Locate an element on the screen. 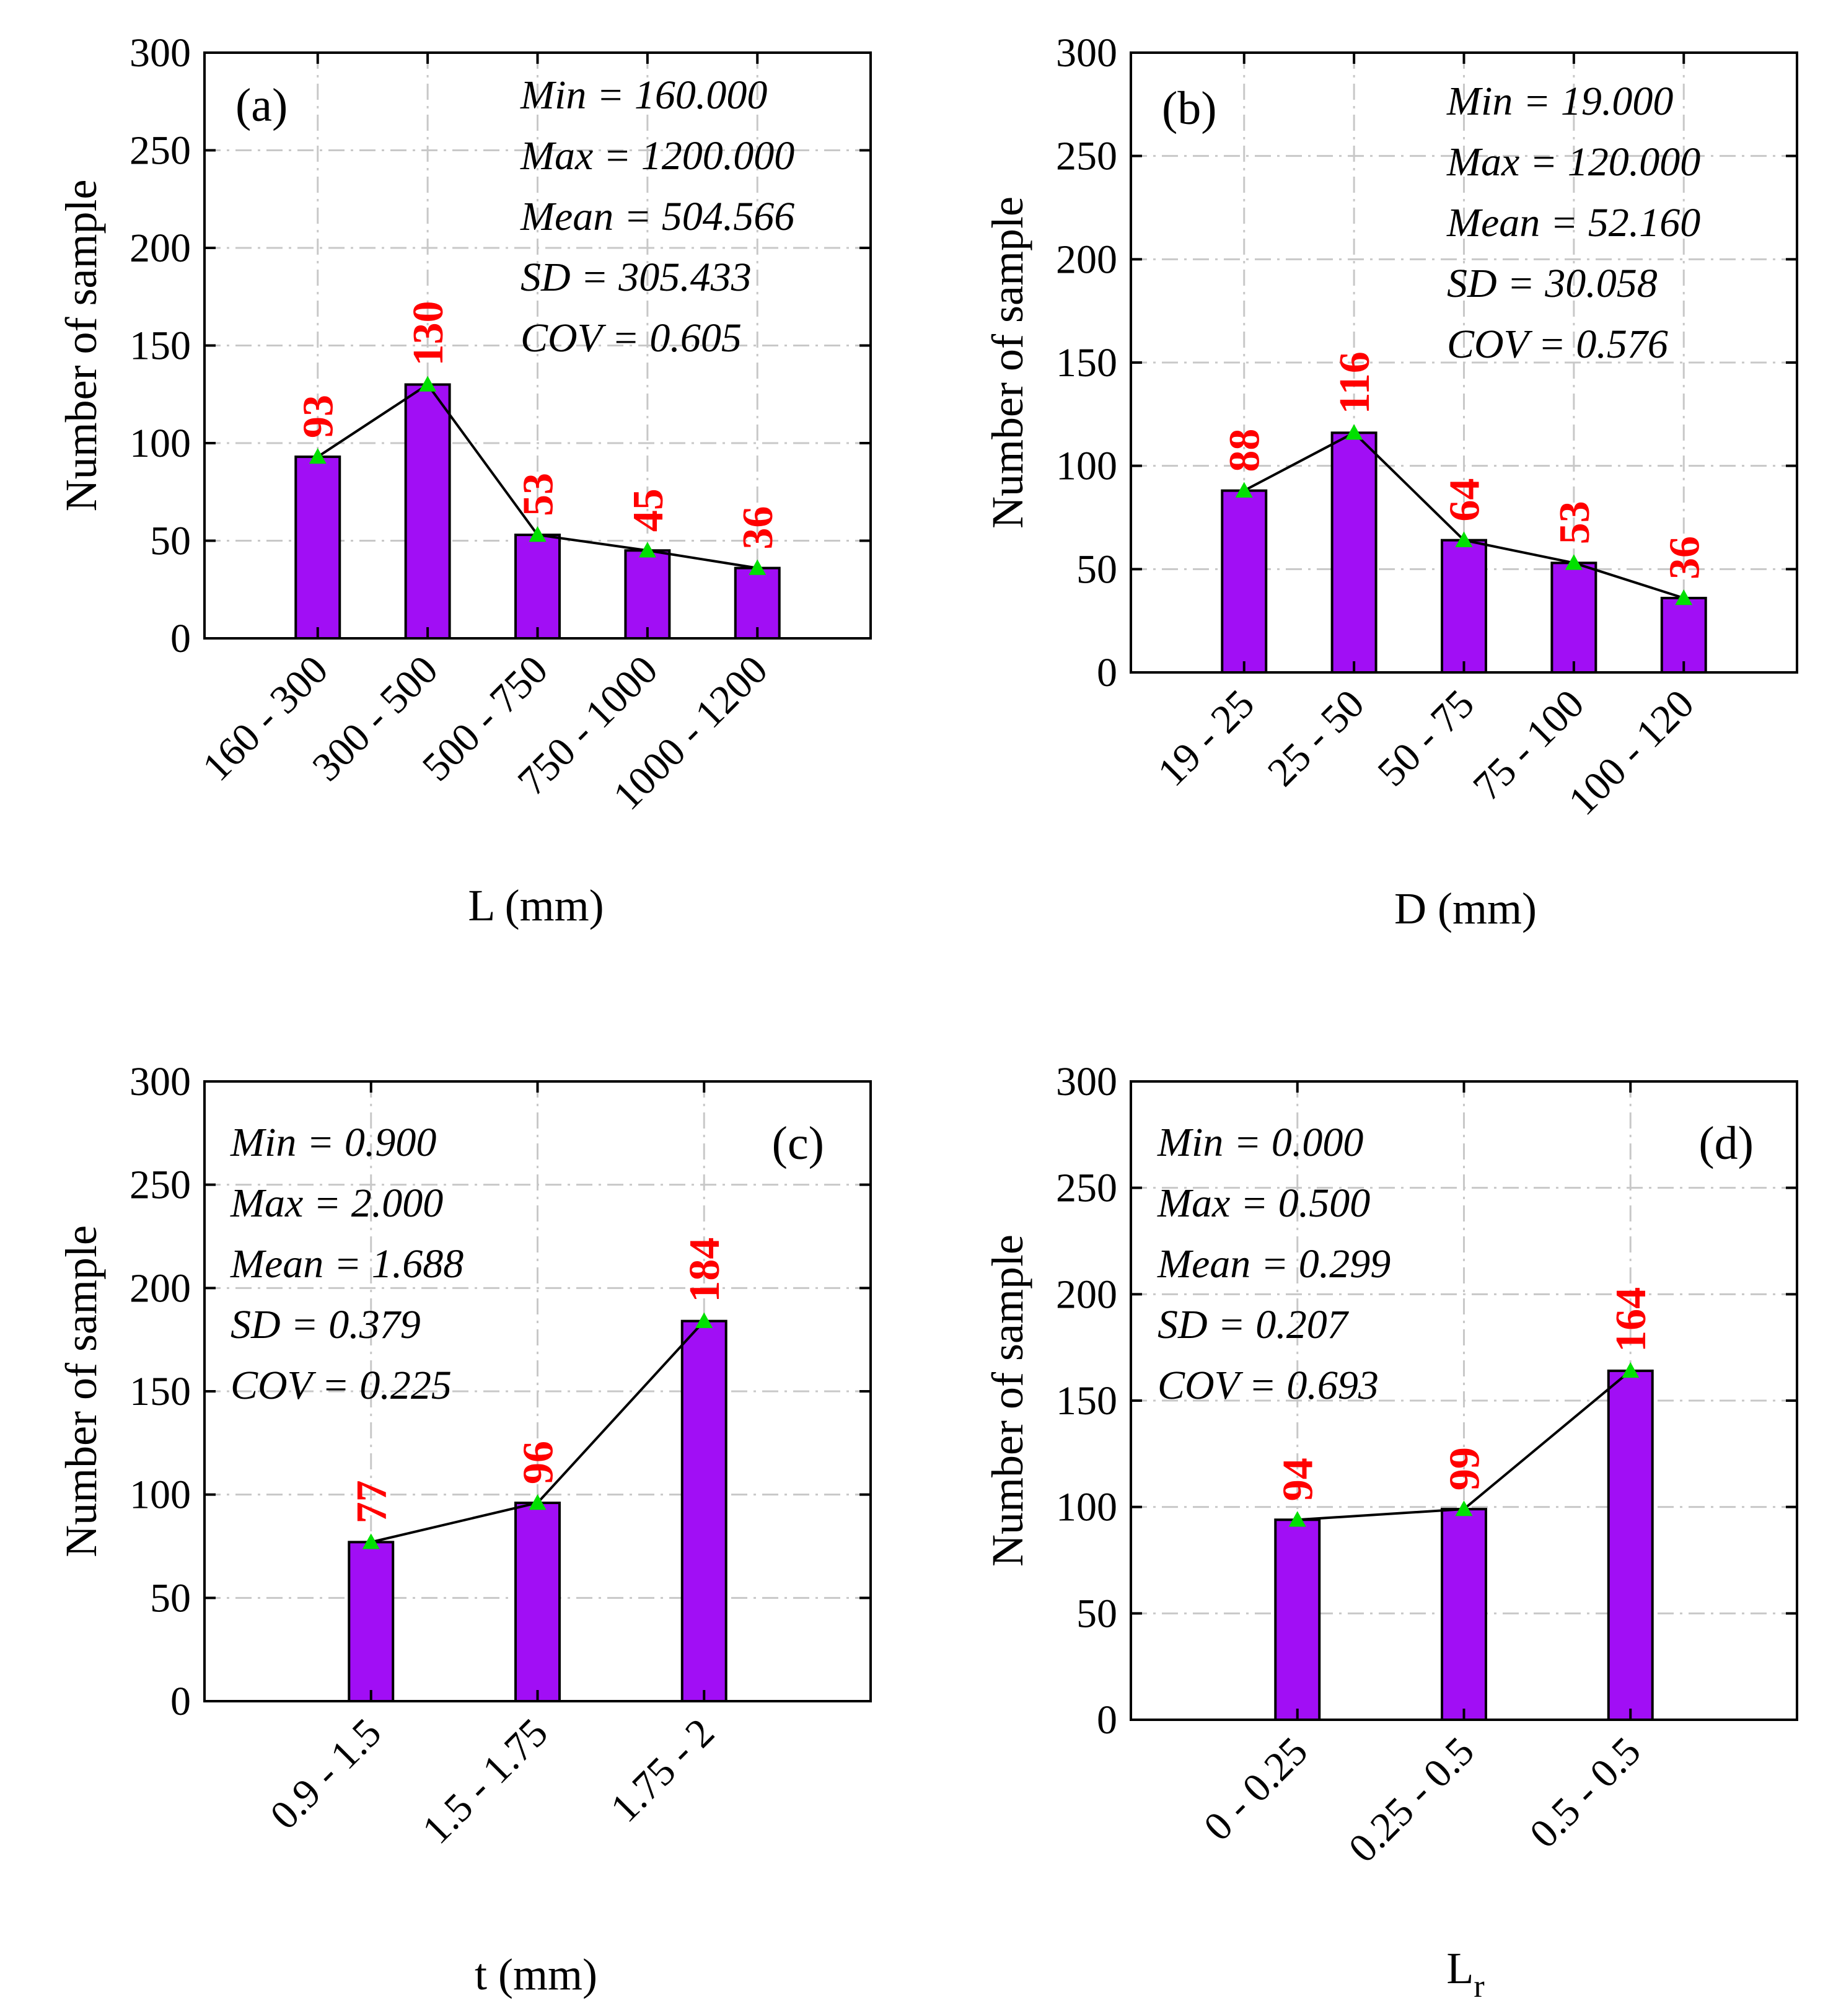  panel-label: (c) is located at coordinates (798, 1143).